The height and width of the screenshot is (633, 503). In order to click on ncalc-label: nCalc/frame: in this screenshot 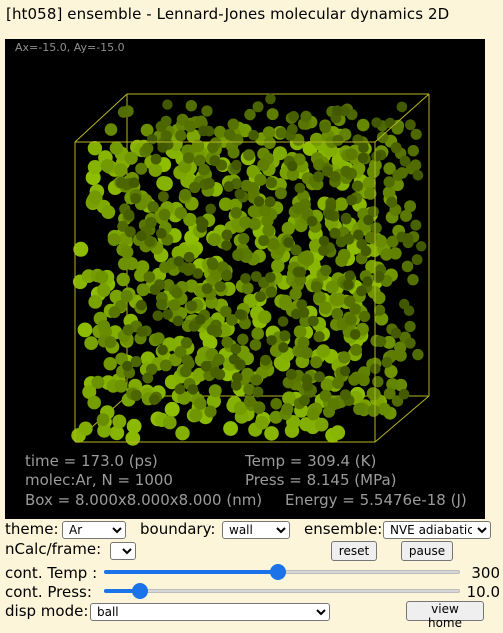, I will do `click(53, 549)`.